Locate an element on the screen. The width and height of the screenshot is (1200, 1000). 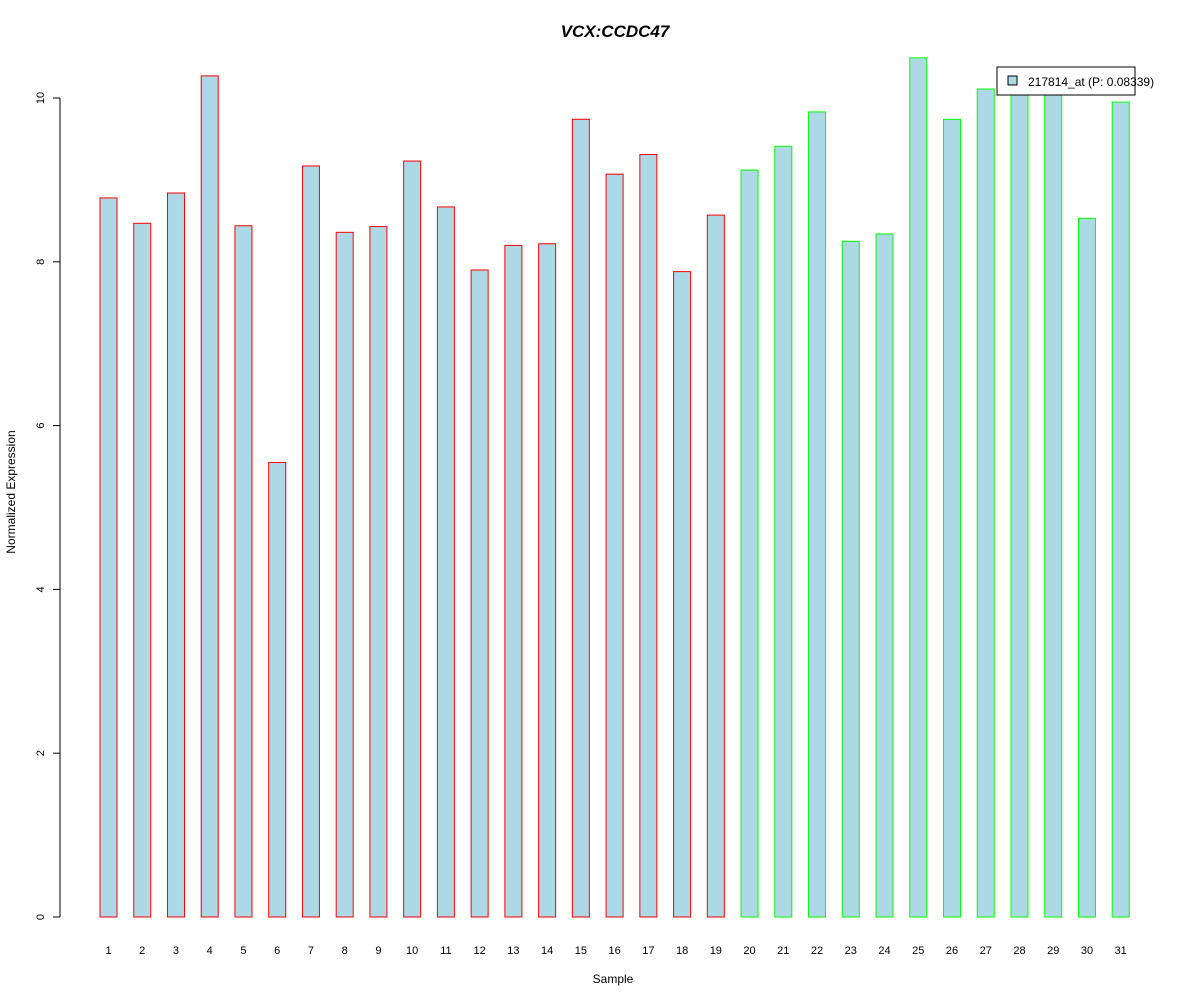
y-tick-label: 10 is located at coordinates (41, 98).